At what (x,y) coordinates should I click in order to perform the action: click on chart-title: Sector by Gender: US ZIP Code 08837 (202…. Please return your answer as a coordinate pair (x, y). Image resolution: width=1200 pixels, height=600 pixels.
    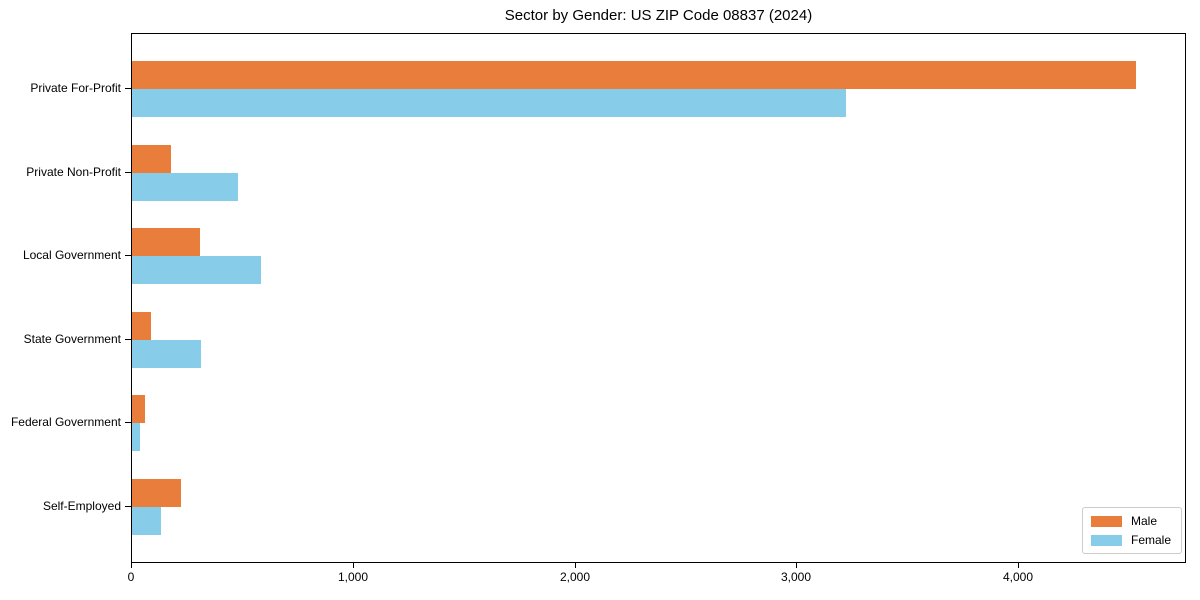
    Looking at the image, I should click on (658, 15).